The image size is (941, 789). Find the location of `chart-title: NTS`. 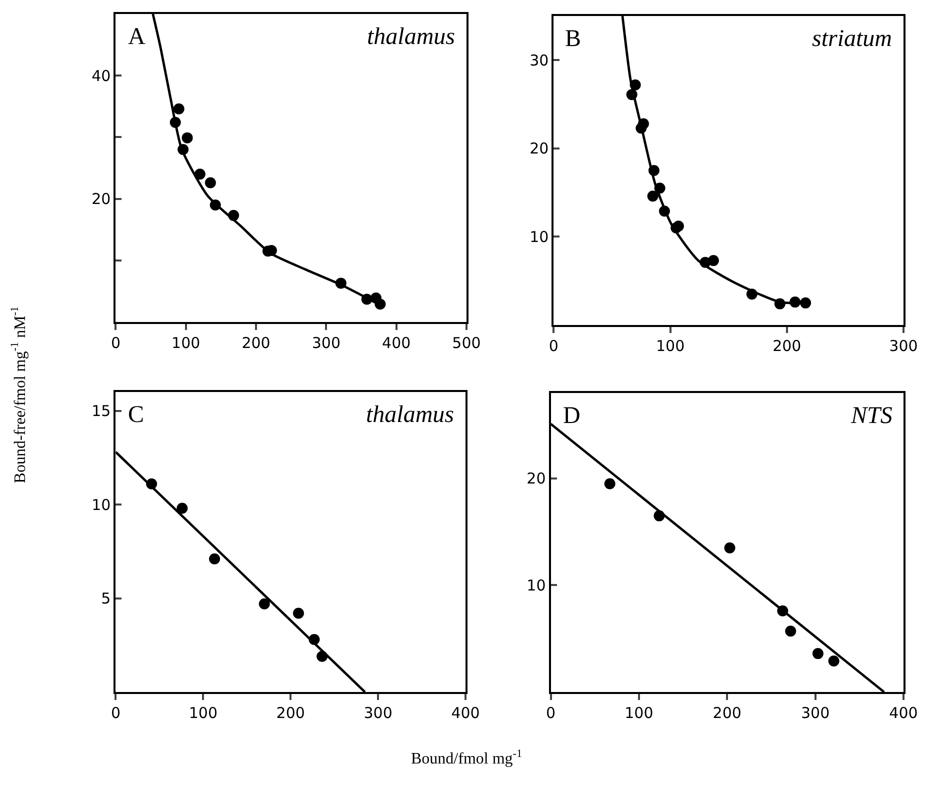

chart-title: NTS is located at coordinates (871, 416).